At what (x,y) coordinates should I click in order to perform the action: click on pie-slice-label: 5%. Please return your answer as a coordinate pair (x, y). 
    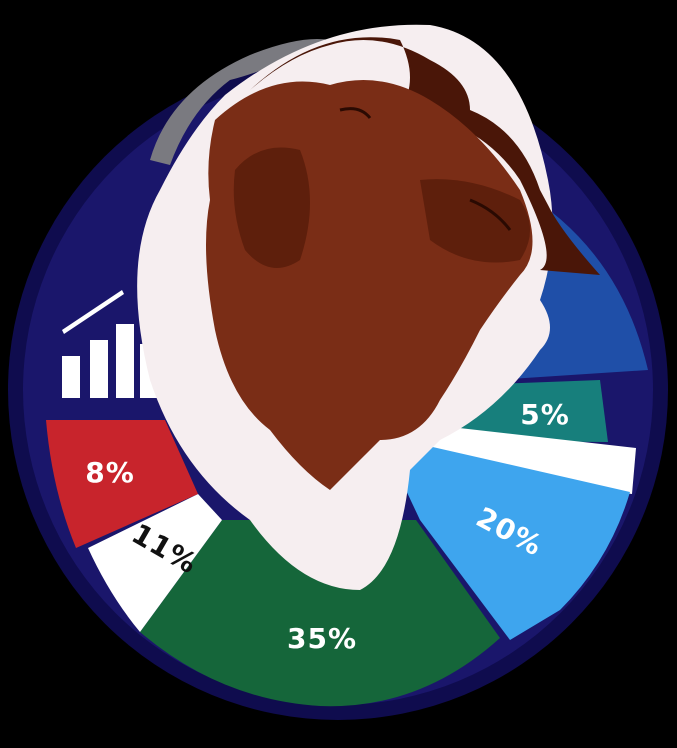
    Looking at the image, I should click on (545, 414).